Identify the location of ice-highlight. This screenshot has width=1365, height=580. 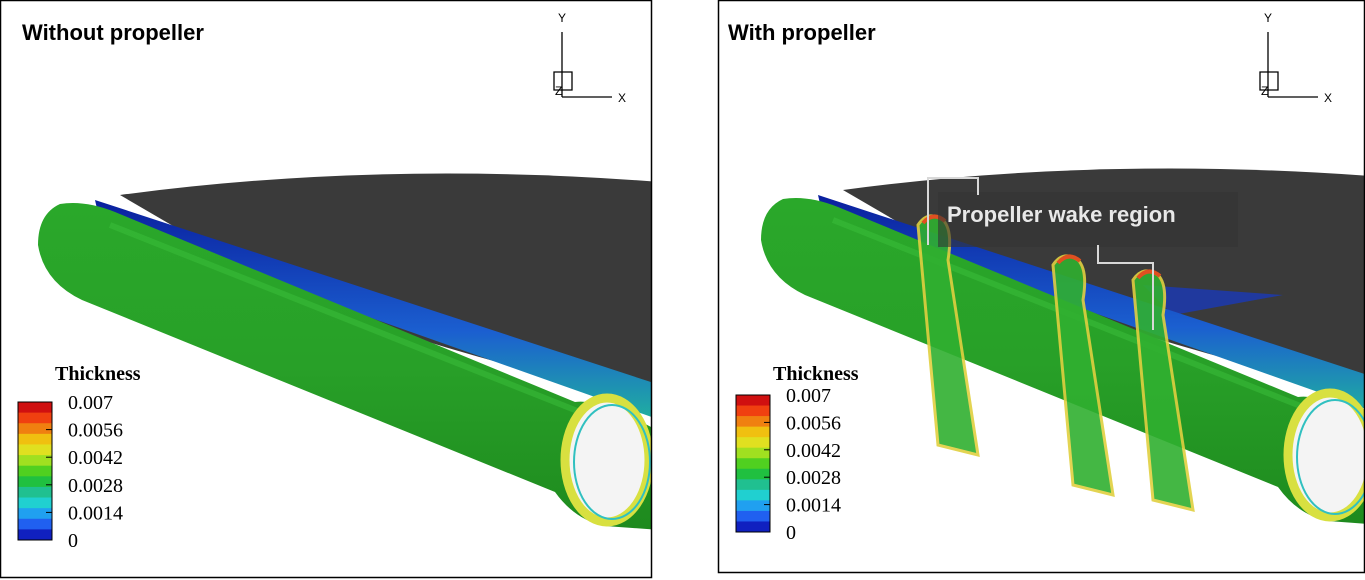
(355, 322).